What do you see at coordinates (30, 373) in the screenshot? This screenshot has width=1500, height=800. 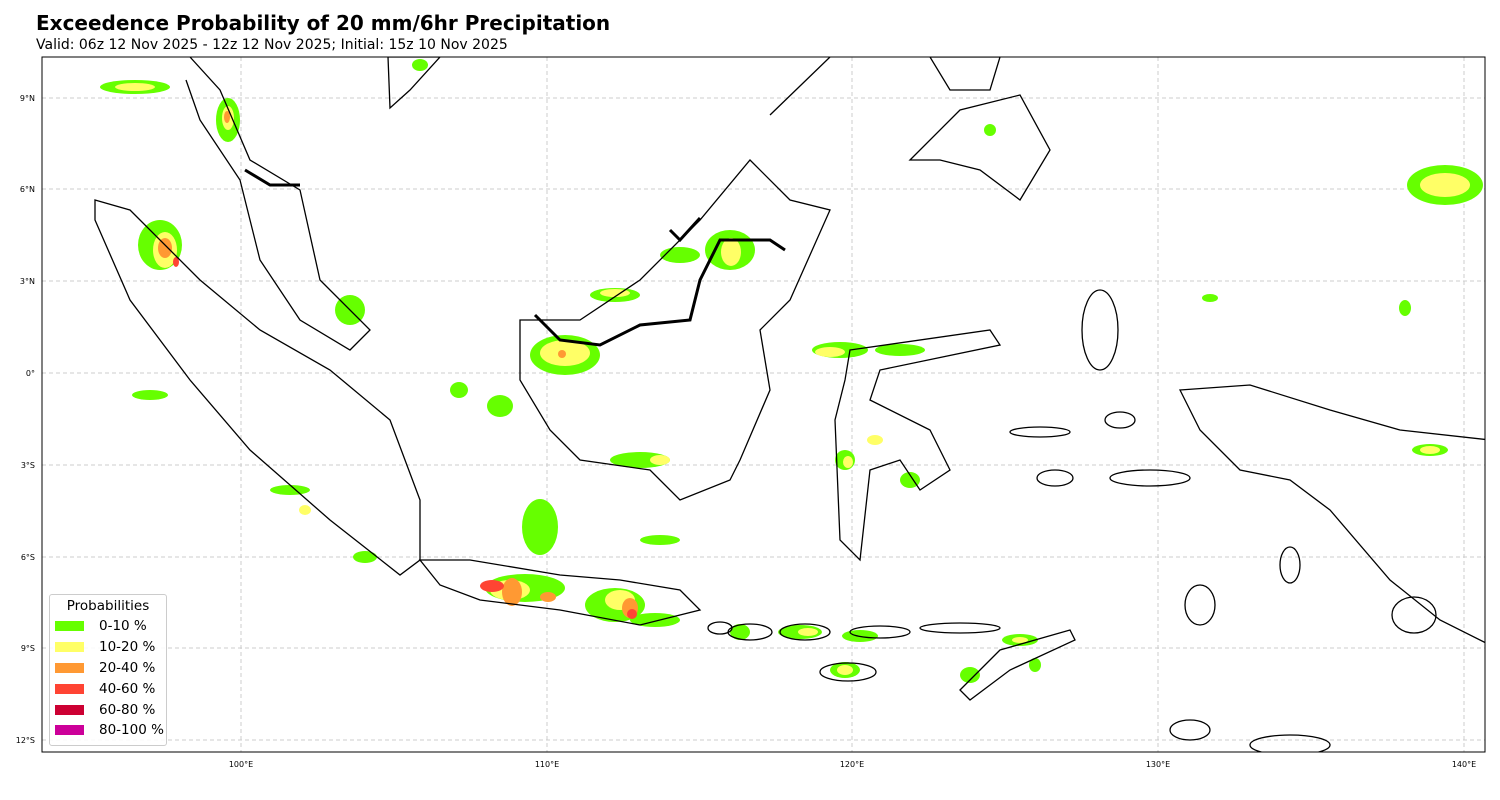 I see `lat-tick: 0°` at bounding box center [30, 373].